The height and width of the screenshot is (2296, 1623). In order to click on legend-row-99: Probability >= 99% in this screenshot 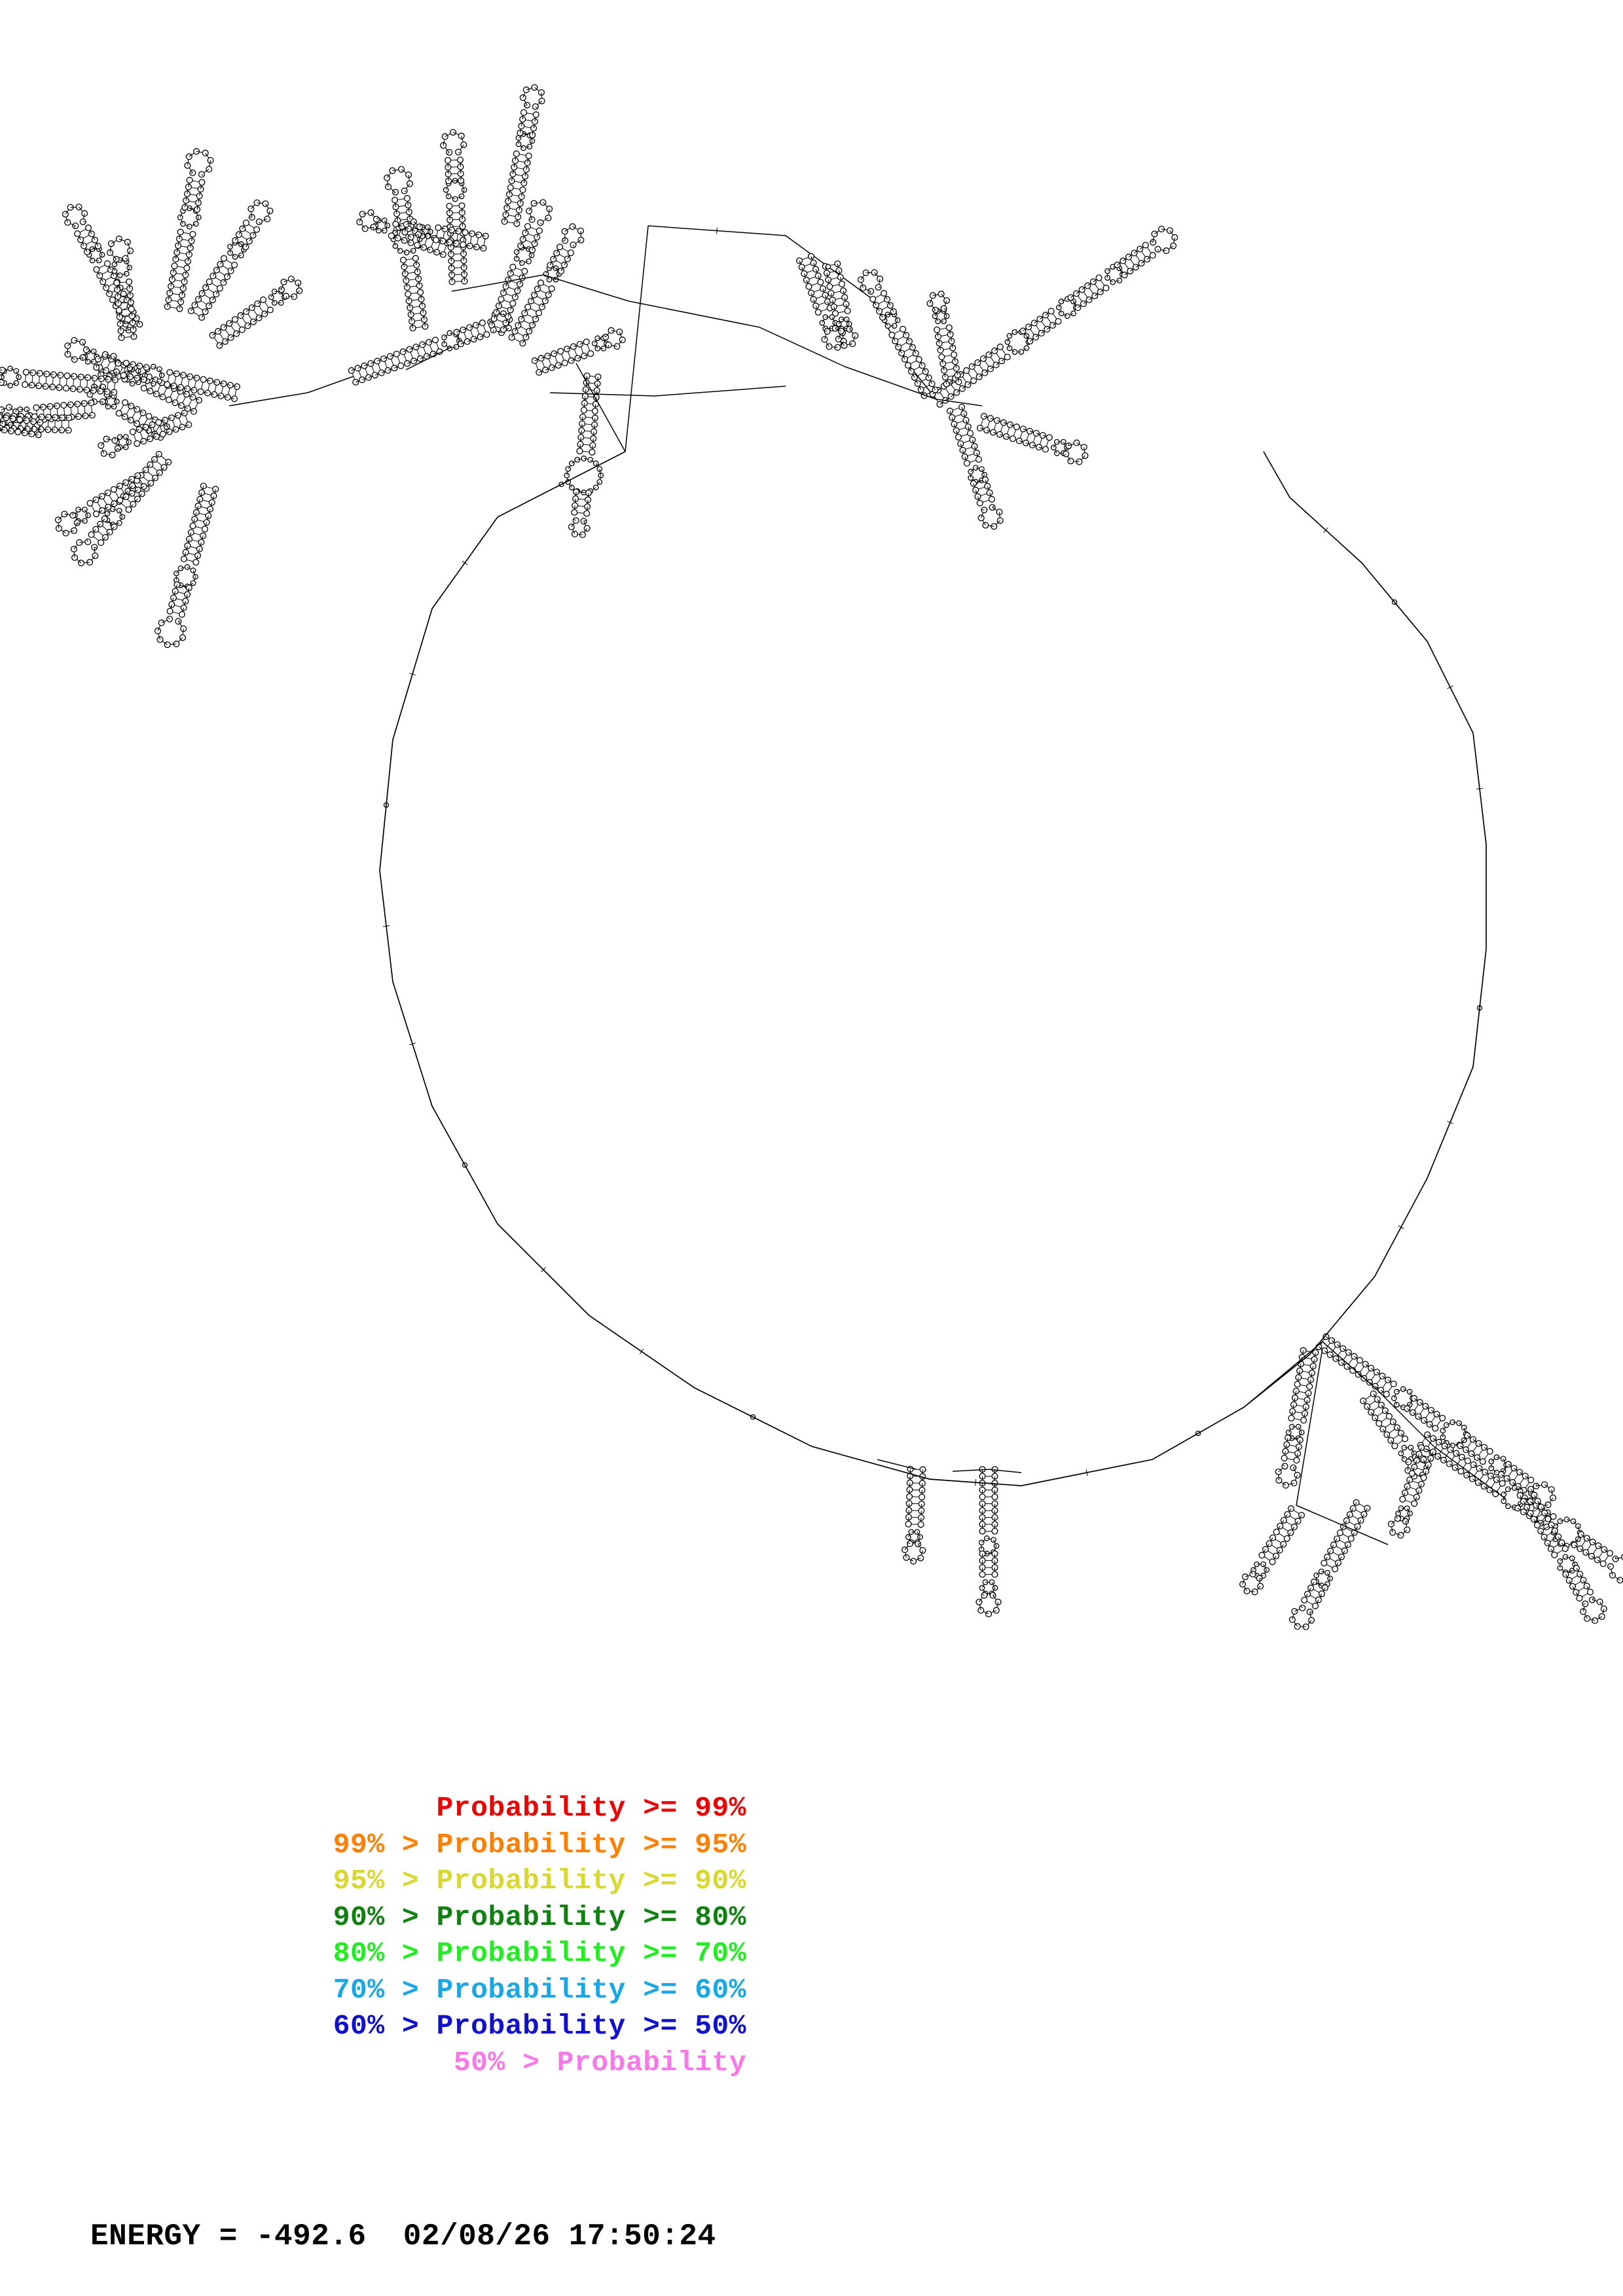, I will do `click(591, 1808)`.